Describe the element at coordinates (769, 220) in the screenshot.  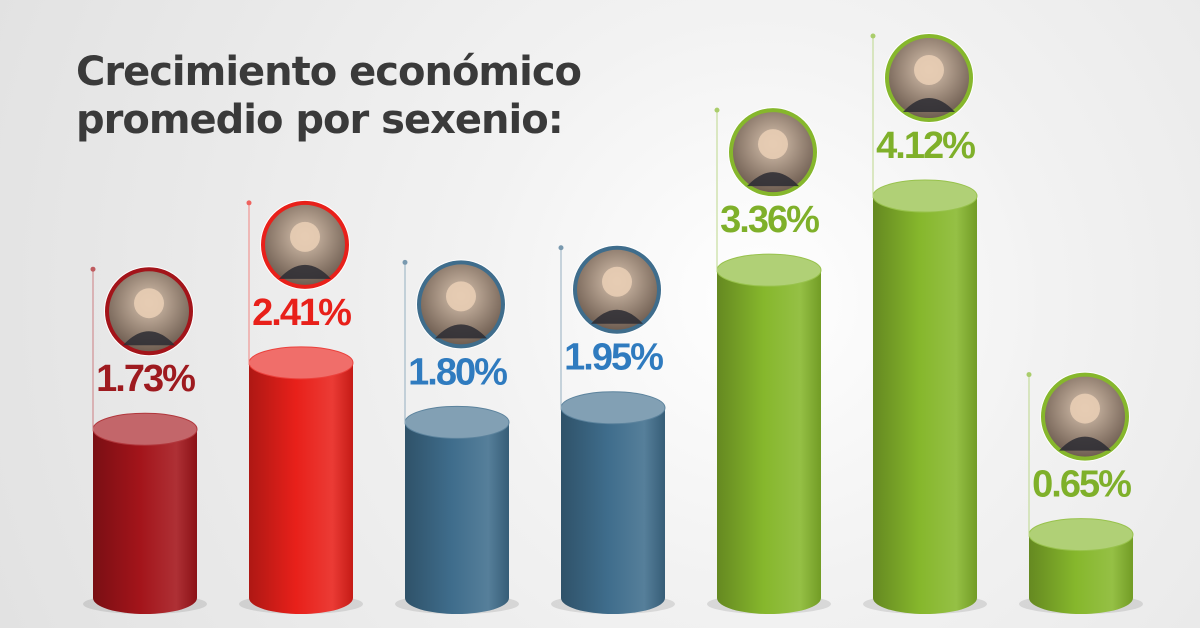
I see `data-label: 3.36%` at that location.